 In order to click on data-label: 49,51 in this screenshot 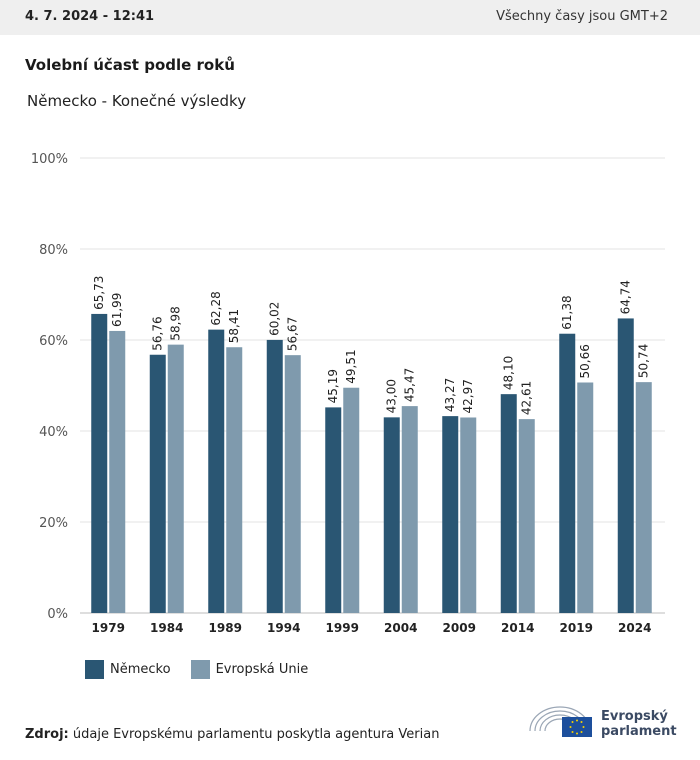, I will do `click(351, 366)`.